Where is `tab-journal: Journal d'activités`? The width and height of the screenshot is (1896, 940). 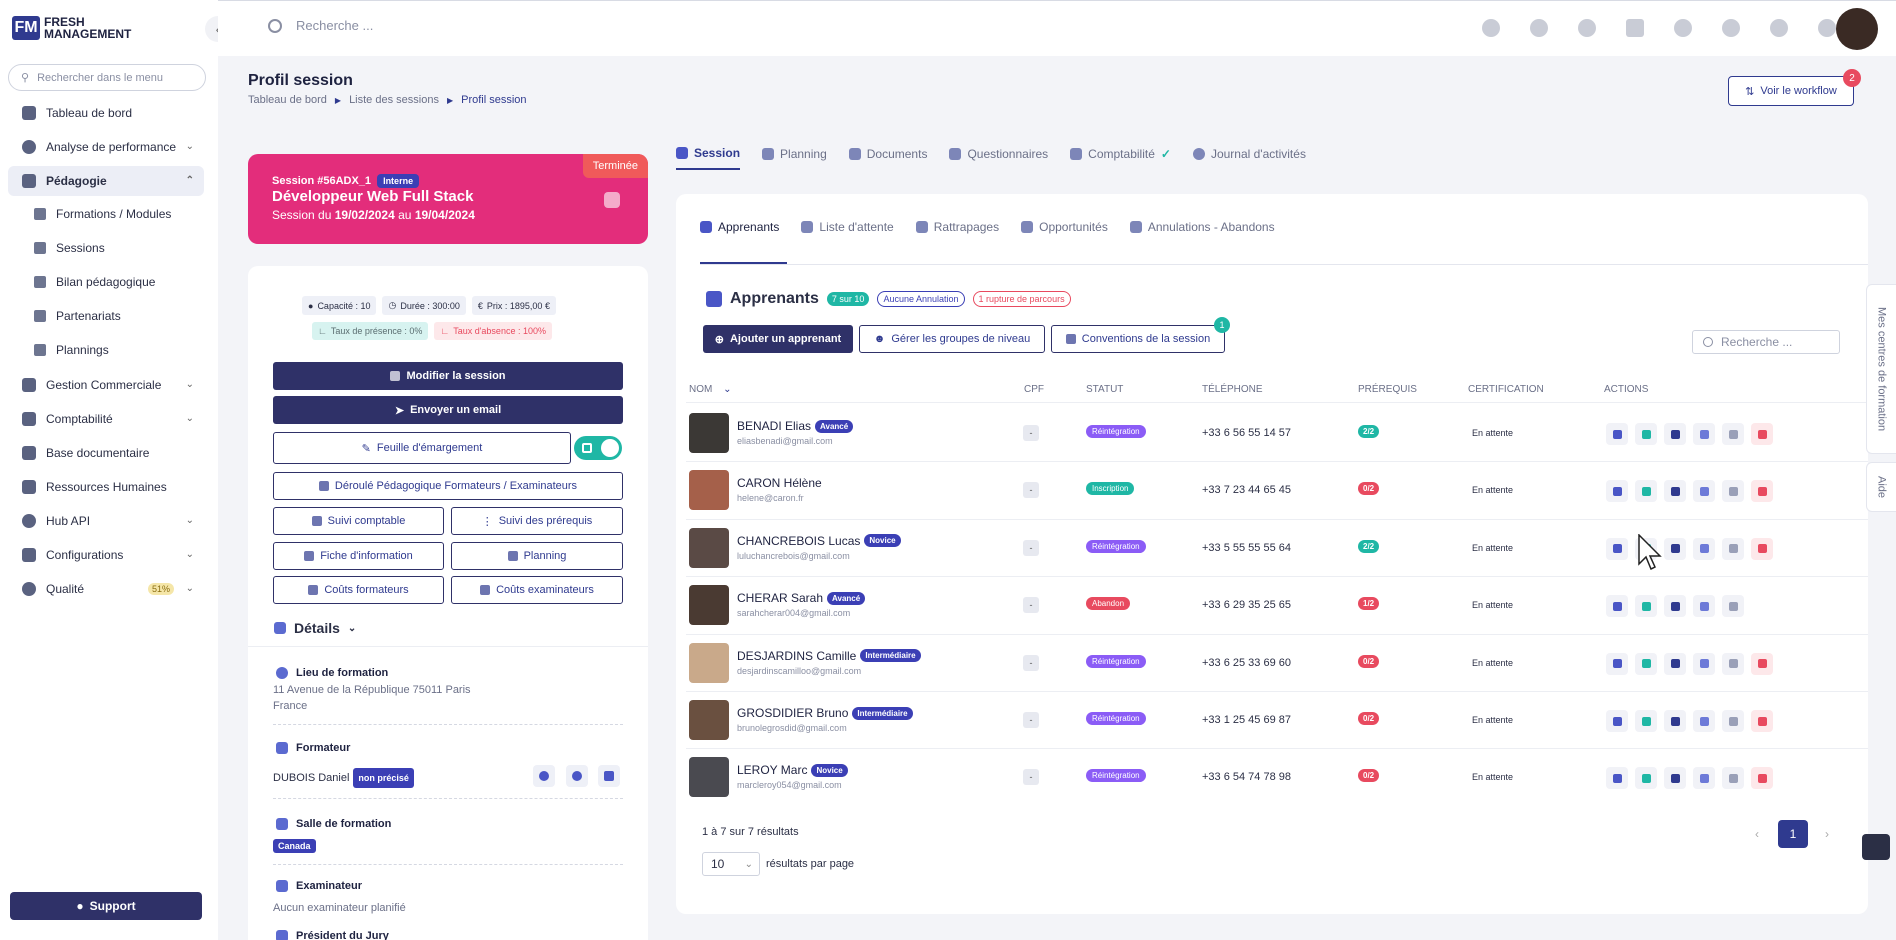 tab-journal: Journal d'activités is located at coordinates (1249, 158).